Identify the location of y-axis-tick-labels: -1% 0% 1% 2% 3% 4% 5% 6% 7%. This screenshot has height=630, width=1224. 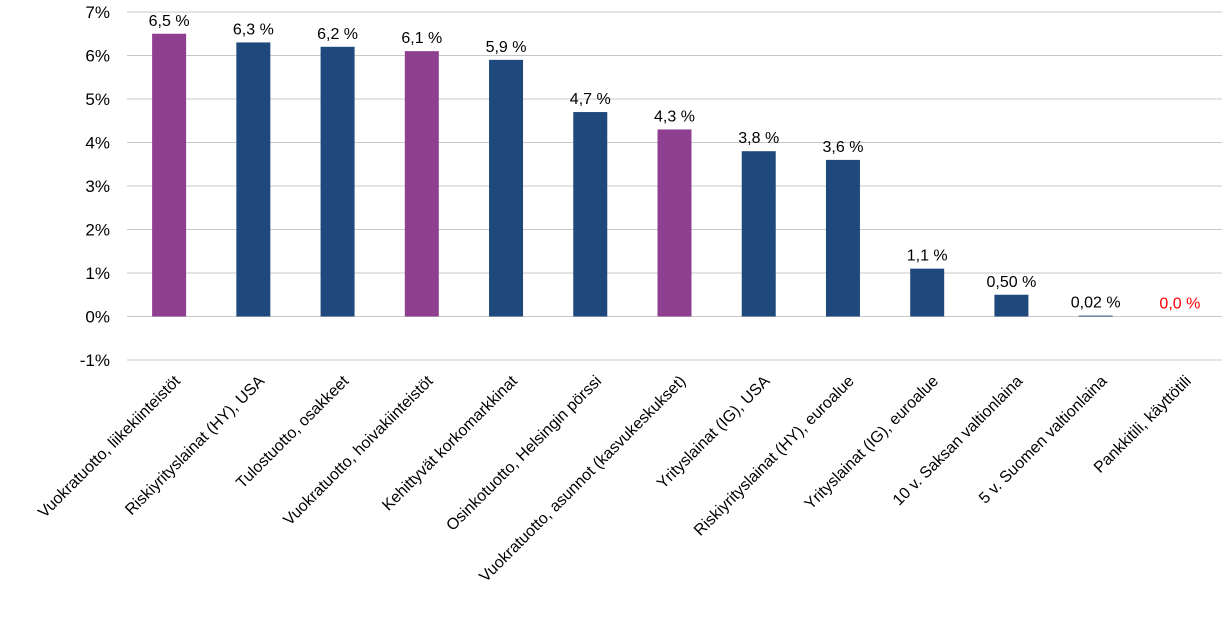
(95, 186).